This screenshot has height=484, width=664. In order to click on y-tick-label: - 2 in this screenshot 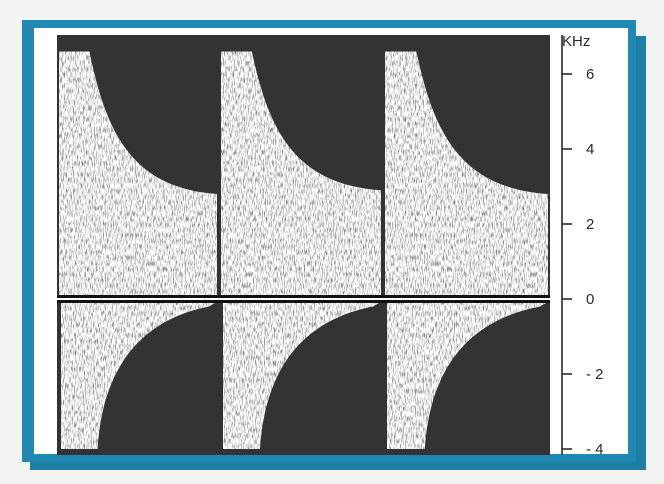, I will do `click(595, 374)`.